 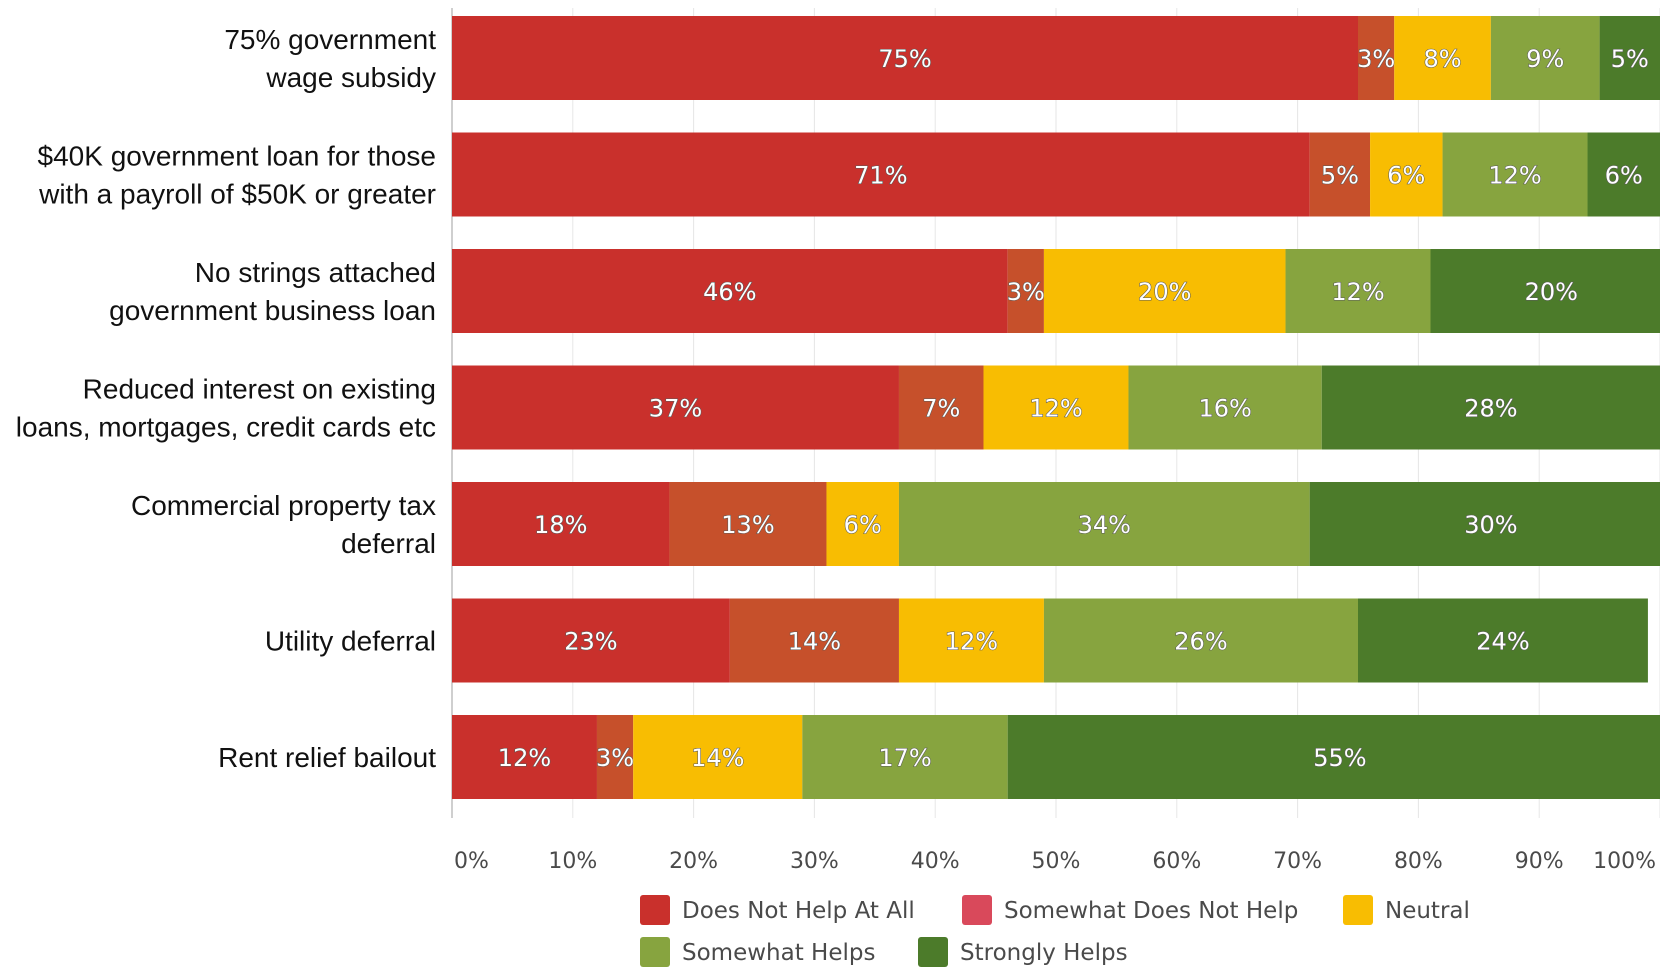 What do you see at coordinates (778, 953) in the screenshot?
I see `legend-label: Somewhat Helps` at bounding box center [778, 953].